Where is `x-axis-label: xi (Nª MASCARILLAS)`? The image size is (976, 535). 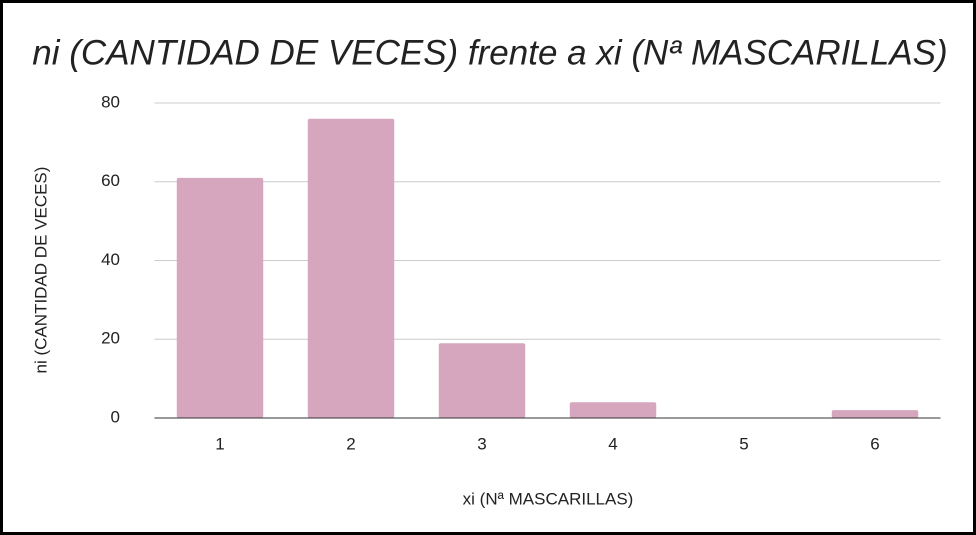
x-axis-label: xi (Nª MASCARILLAS) is located at coordinates (548, 498).